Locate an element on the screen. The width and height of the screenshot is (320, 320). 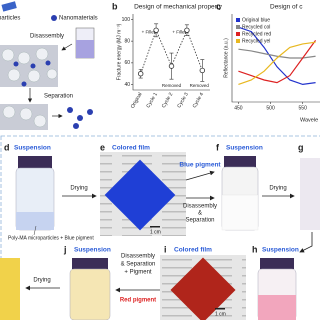
vial-liquid is located at coordinates (85, 49).